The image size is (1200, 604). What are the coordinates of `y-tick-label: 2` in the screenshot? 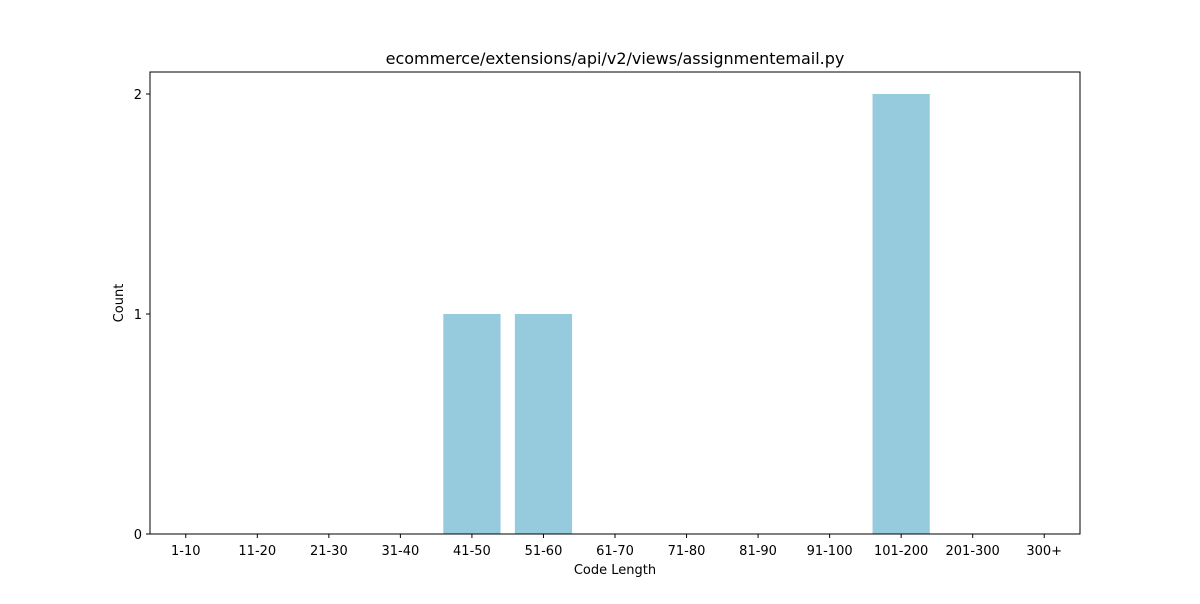 It's located at (138, 95).